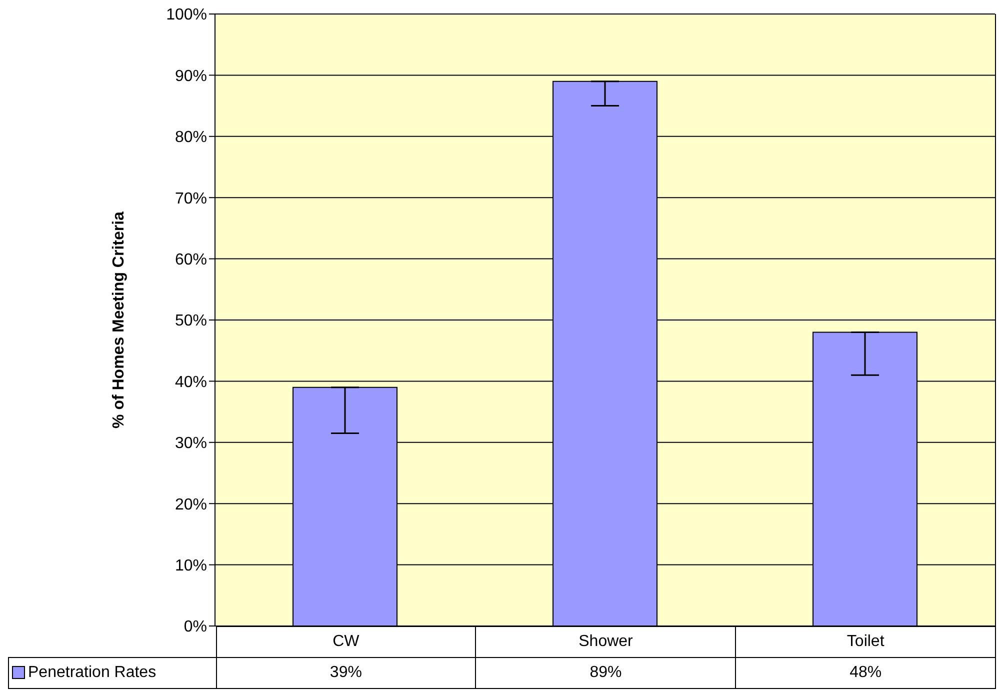 The image size is (999, 695). I want to click on legend-label: Penetration Rates, so click(92, 672).